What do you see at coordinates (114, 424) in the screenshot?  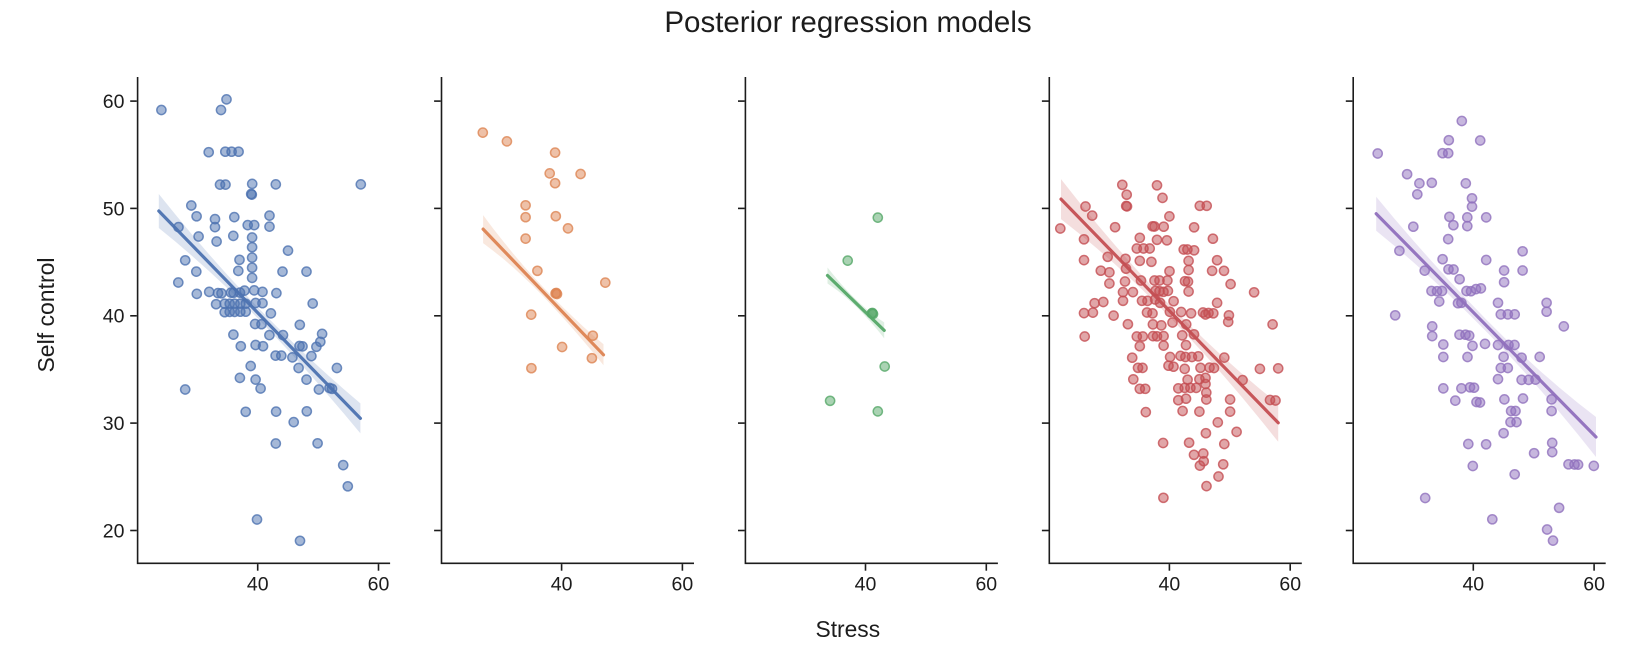 I see `svg-text: 30` at bounding box center [114, 424].